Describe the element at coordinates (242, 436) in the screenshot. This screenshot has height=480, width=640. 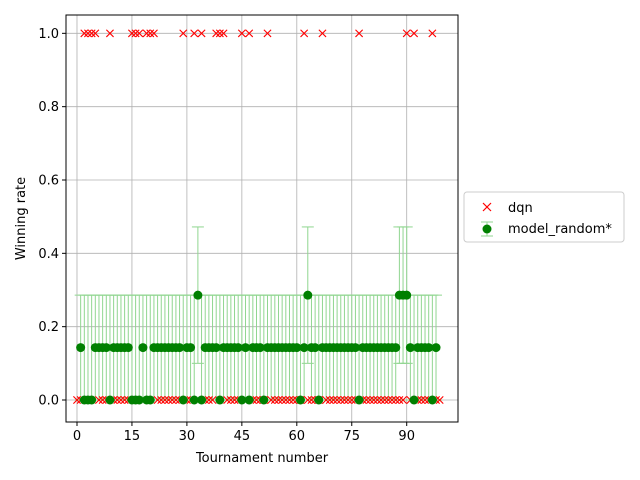
I see `x-tick-label: 45` at that location.